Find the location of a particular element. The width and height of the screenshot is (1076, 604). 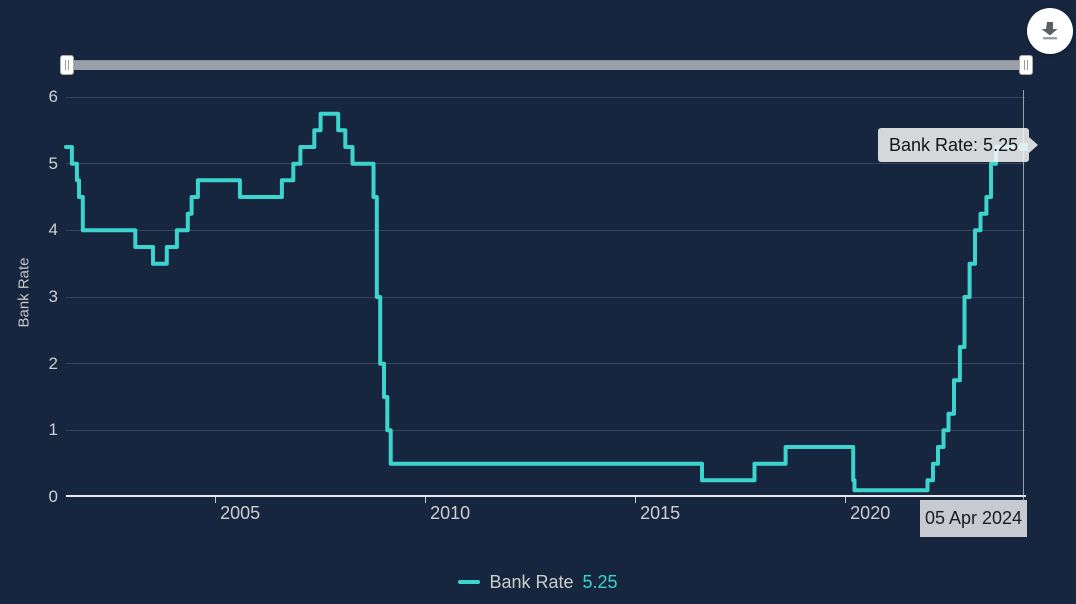

download-button is located at coordinates (1050, 31).